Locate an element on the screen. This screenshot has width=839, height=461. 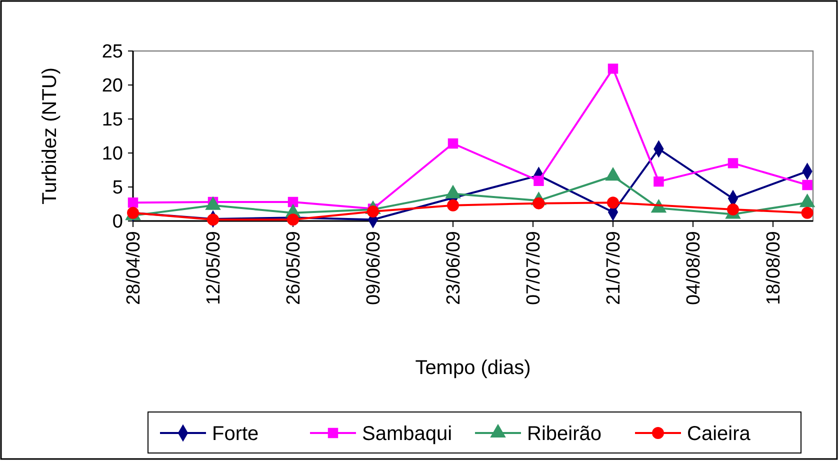
y-tick-label: 0 is located at coordinates (117, 222).